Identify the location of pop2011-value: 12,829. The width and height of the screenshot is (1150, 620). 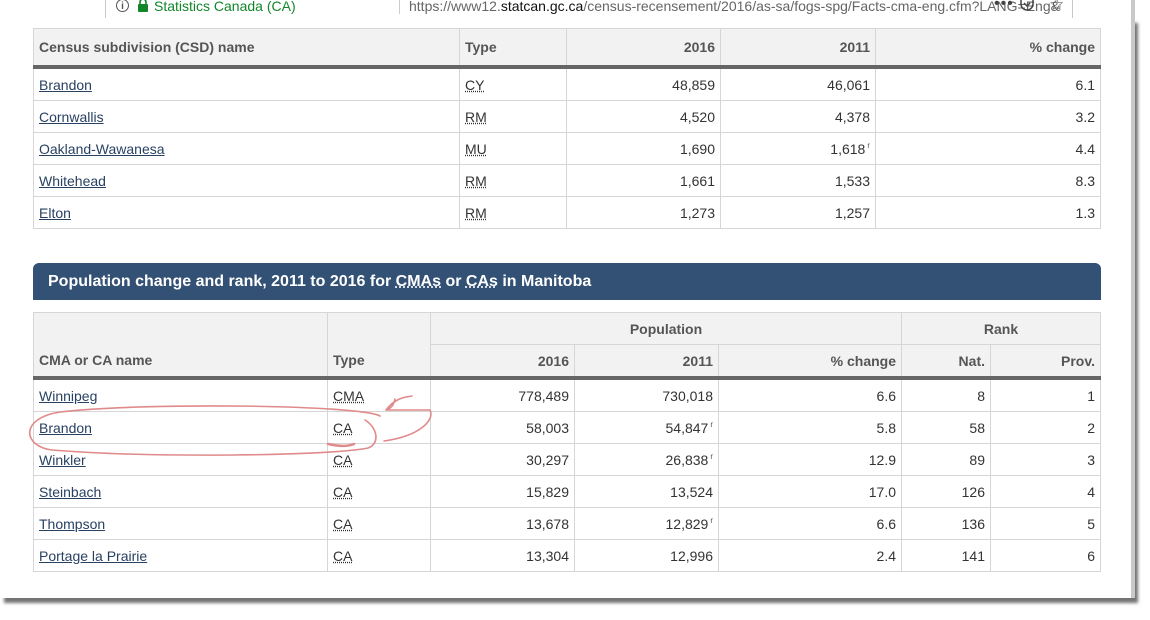
(687, 523).